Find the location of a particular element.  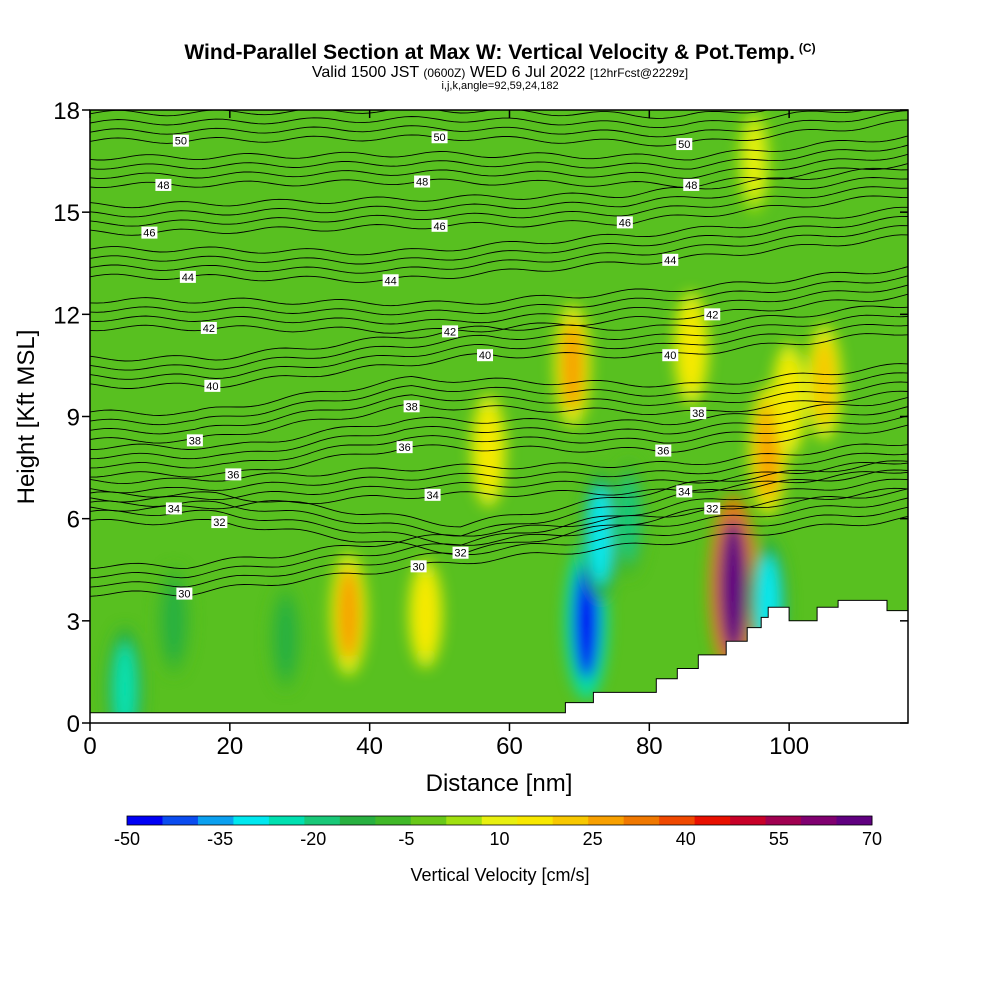

y-tick-label: 3 is located at coordinates (73, 622).